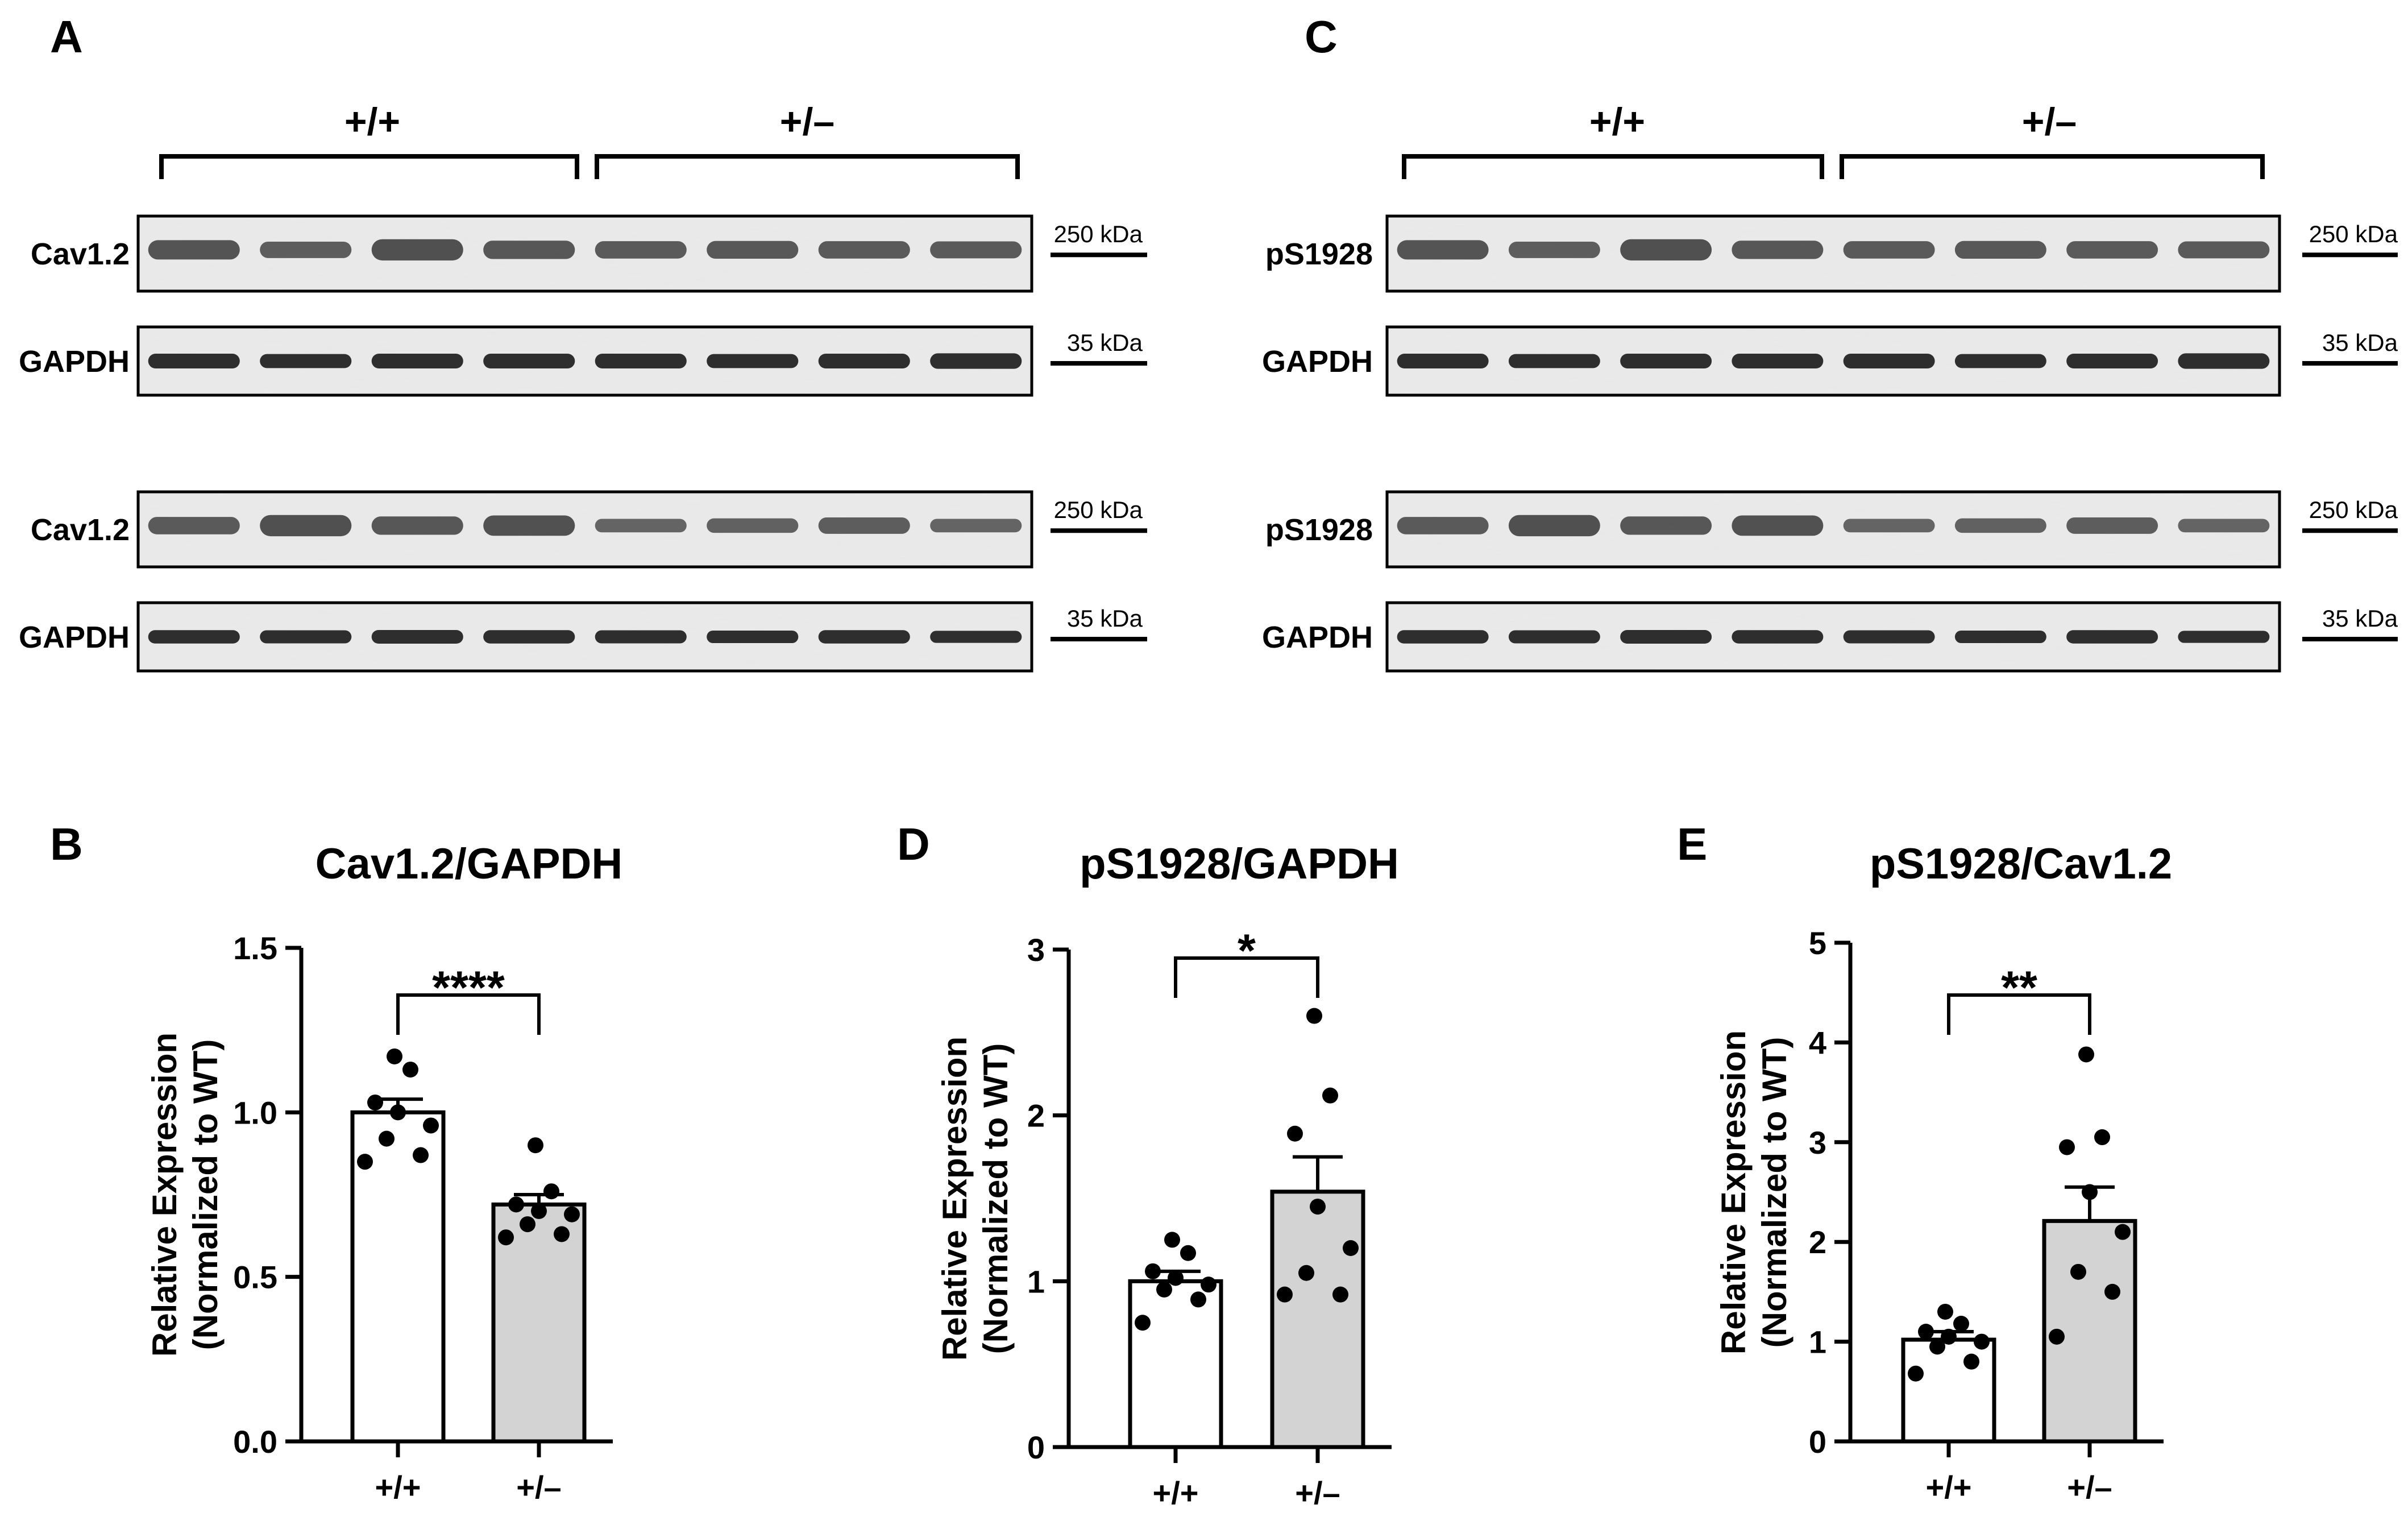  Describe the element at coordinates (1692, 844) in the screenshot. I see `panel-letter: E` at that location.